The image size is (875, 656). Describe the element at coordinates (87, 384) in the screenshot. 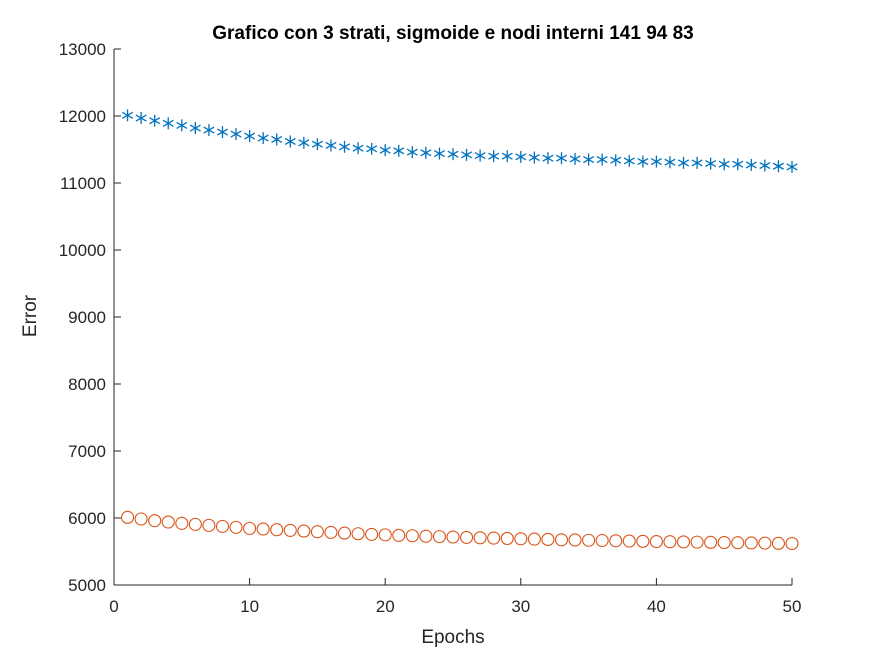

I see `y-tick-label: 8000` at that location.